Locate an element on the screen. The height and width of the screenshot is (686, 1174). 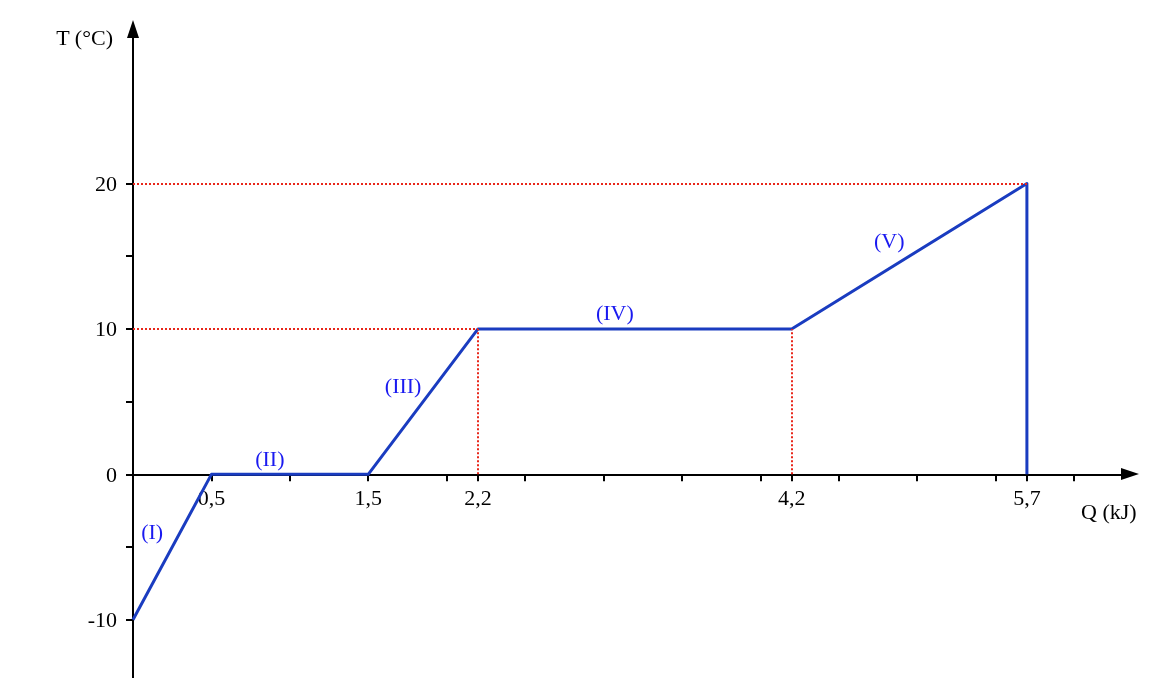
annotation: (IV) is located at coordinates (614, 313).